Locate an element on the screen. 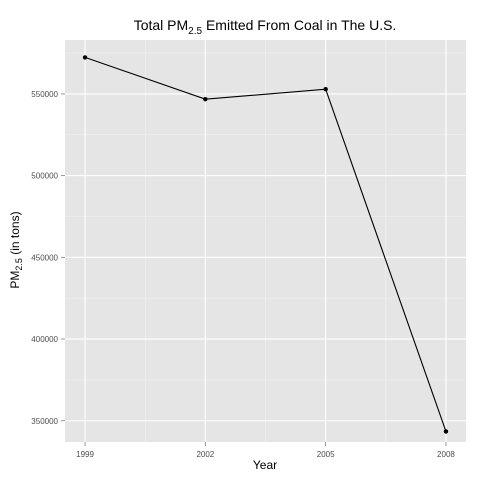  x-tick-label: 2008 is located at coordinates (446, 454).